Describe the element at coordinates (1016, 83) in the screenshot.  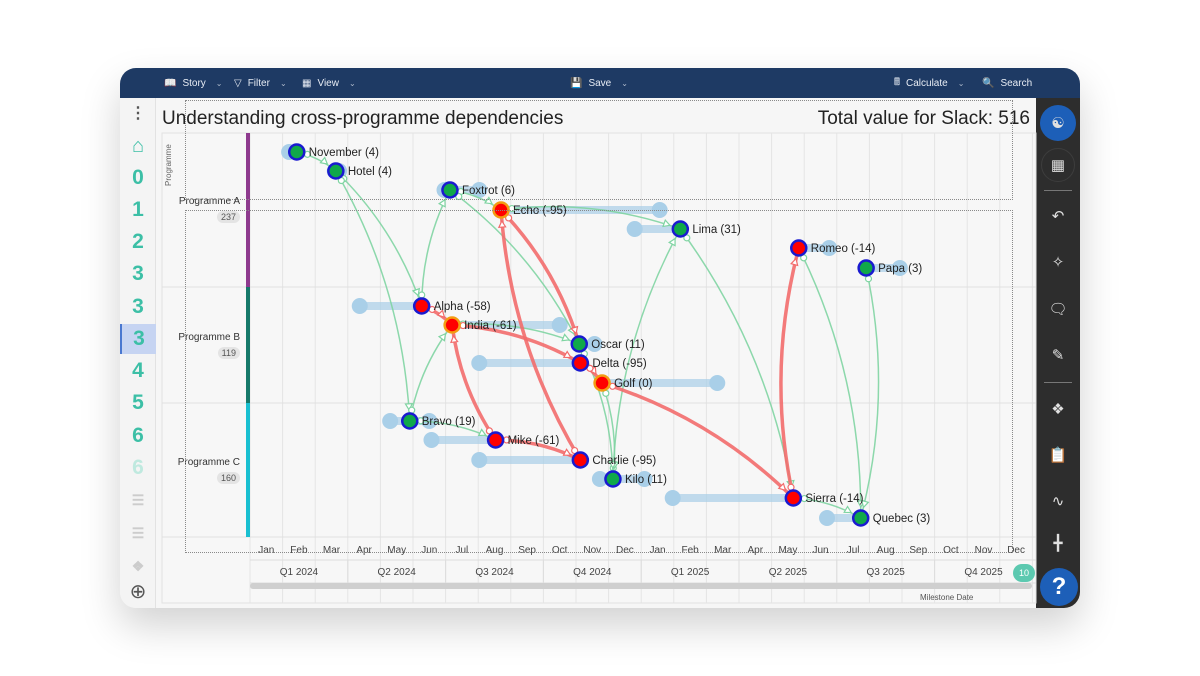
I see `search-label: Search` at that location.